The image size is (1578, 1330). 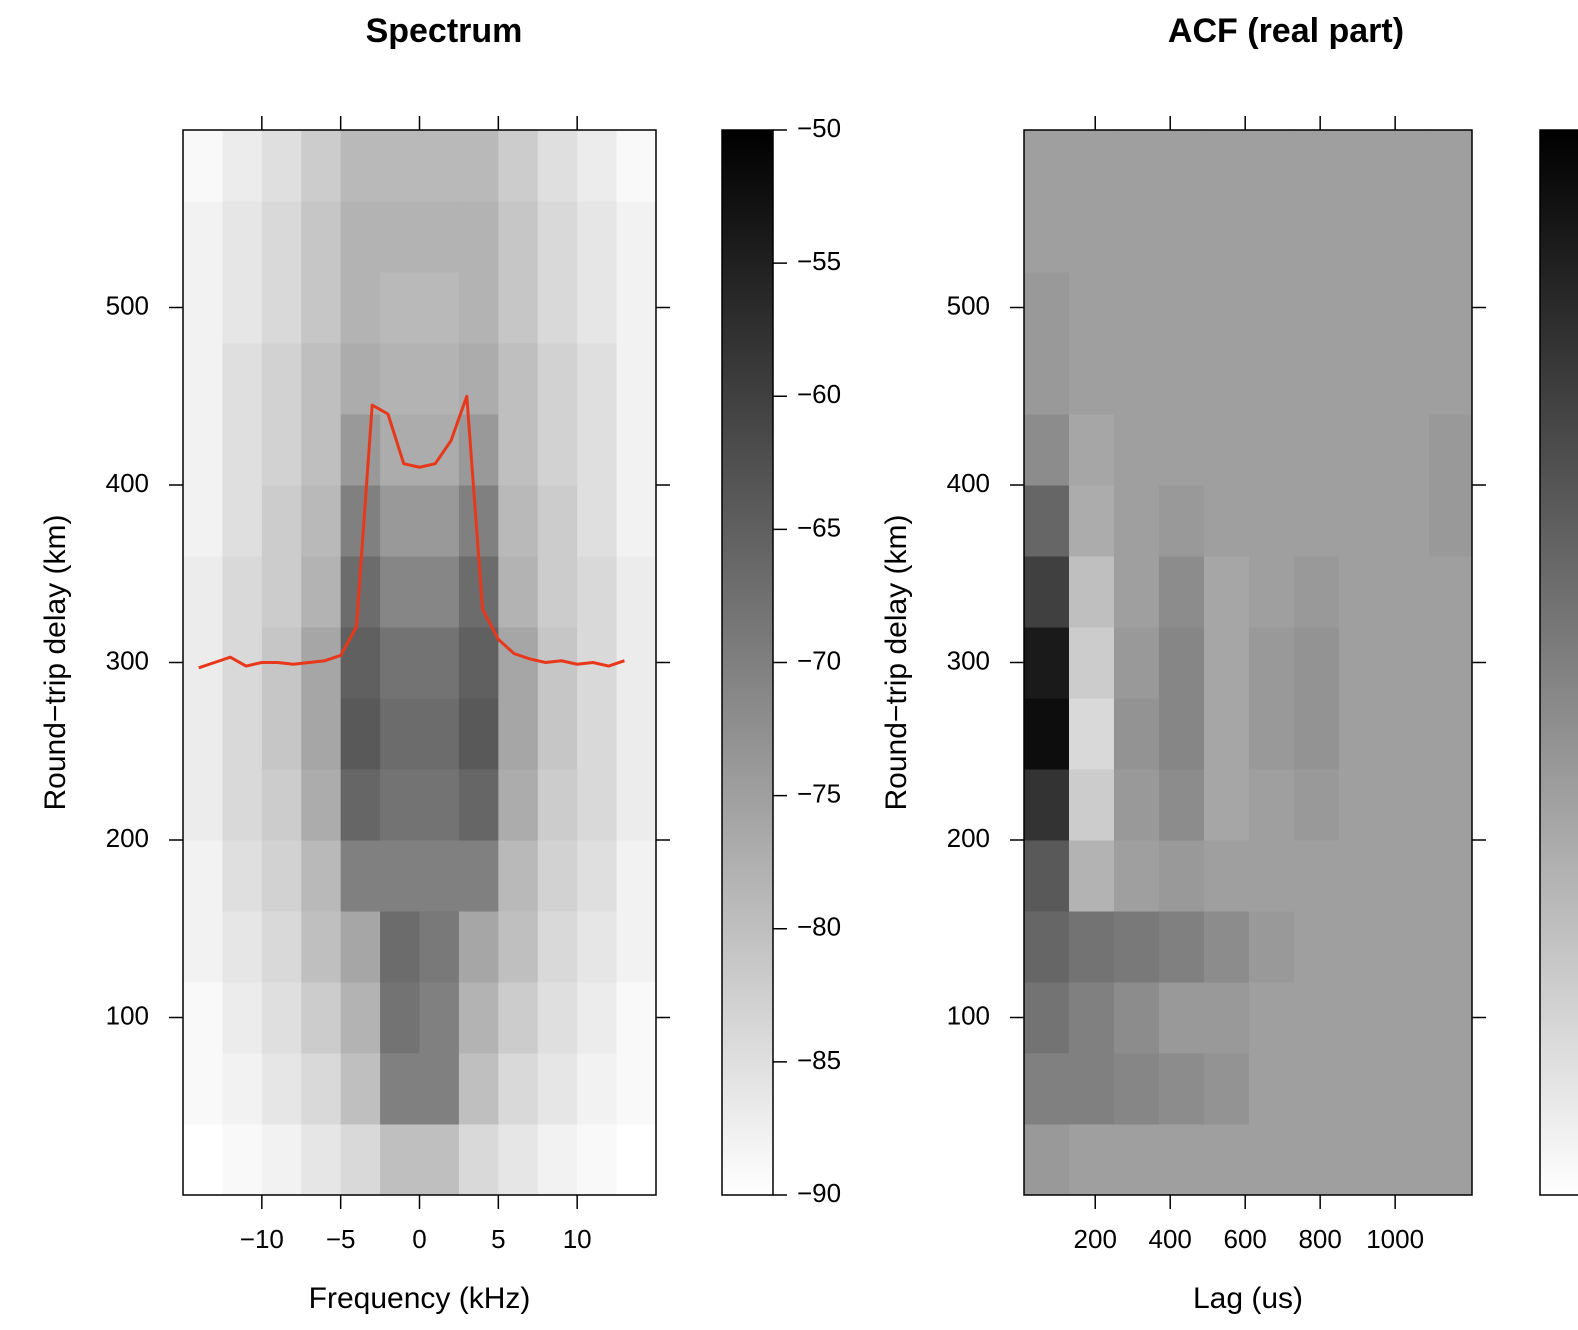 I want to click on y-tick-label: 100, so click(x=127, y=1015).